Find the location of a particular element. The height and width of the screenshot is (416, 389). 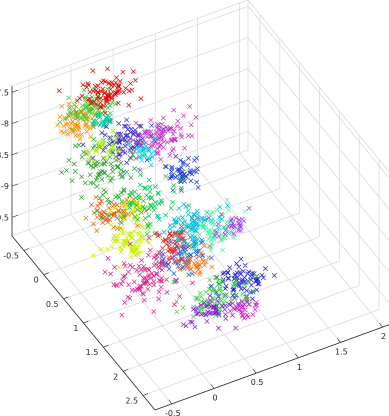

x-tick-mark is located at coordinates (254, 371).